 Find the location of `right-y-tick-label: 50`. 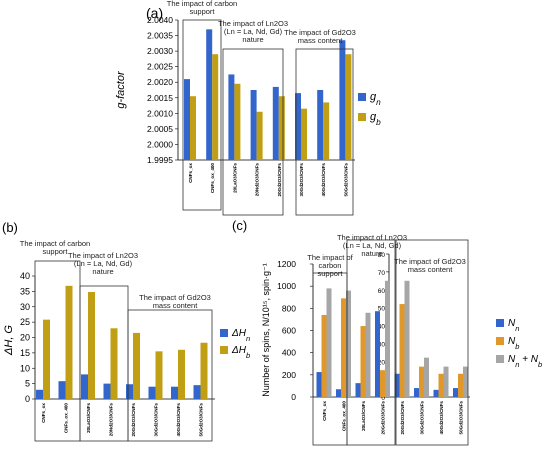

right-y-tick-label: 50 is located at coordinates (382, 309).